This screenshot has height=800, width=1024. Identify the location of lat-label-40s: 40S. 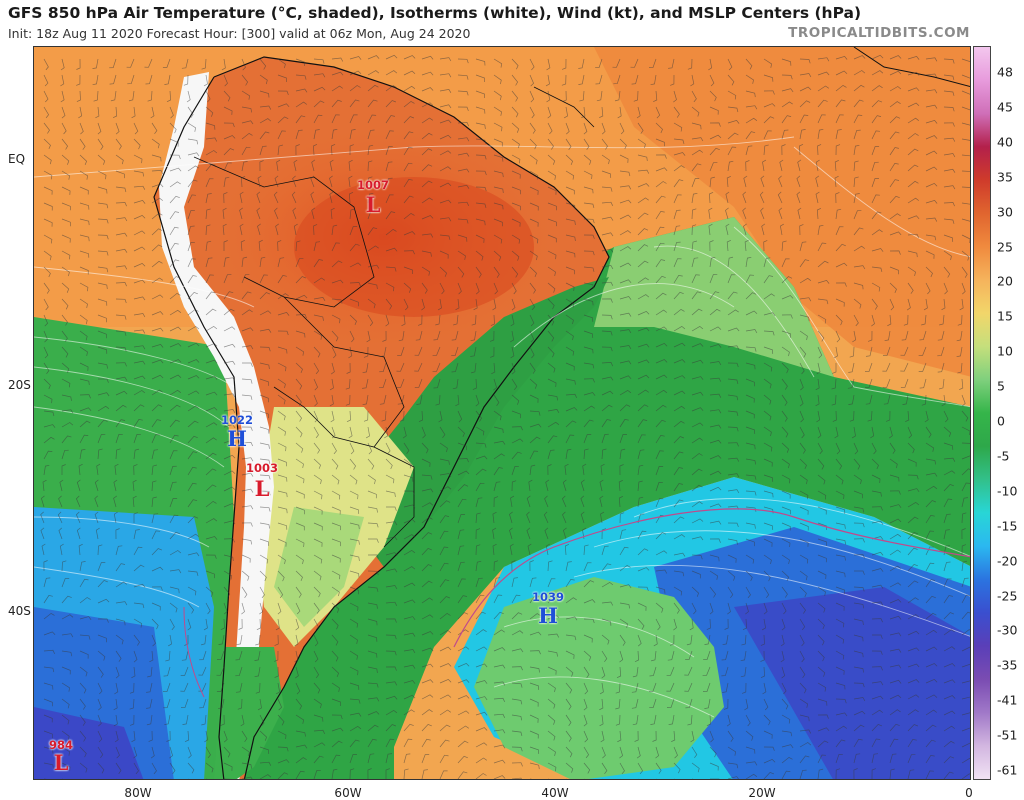
(19, 611).